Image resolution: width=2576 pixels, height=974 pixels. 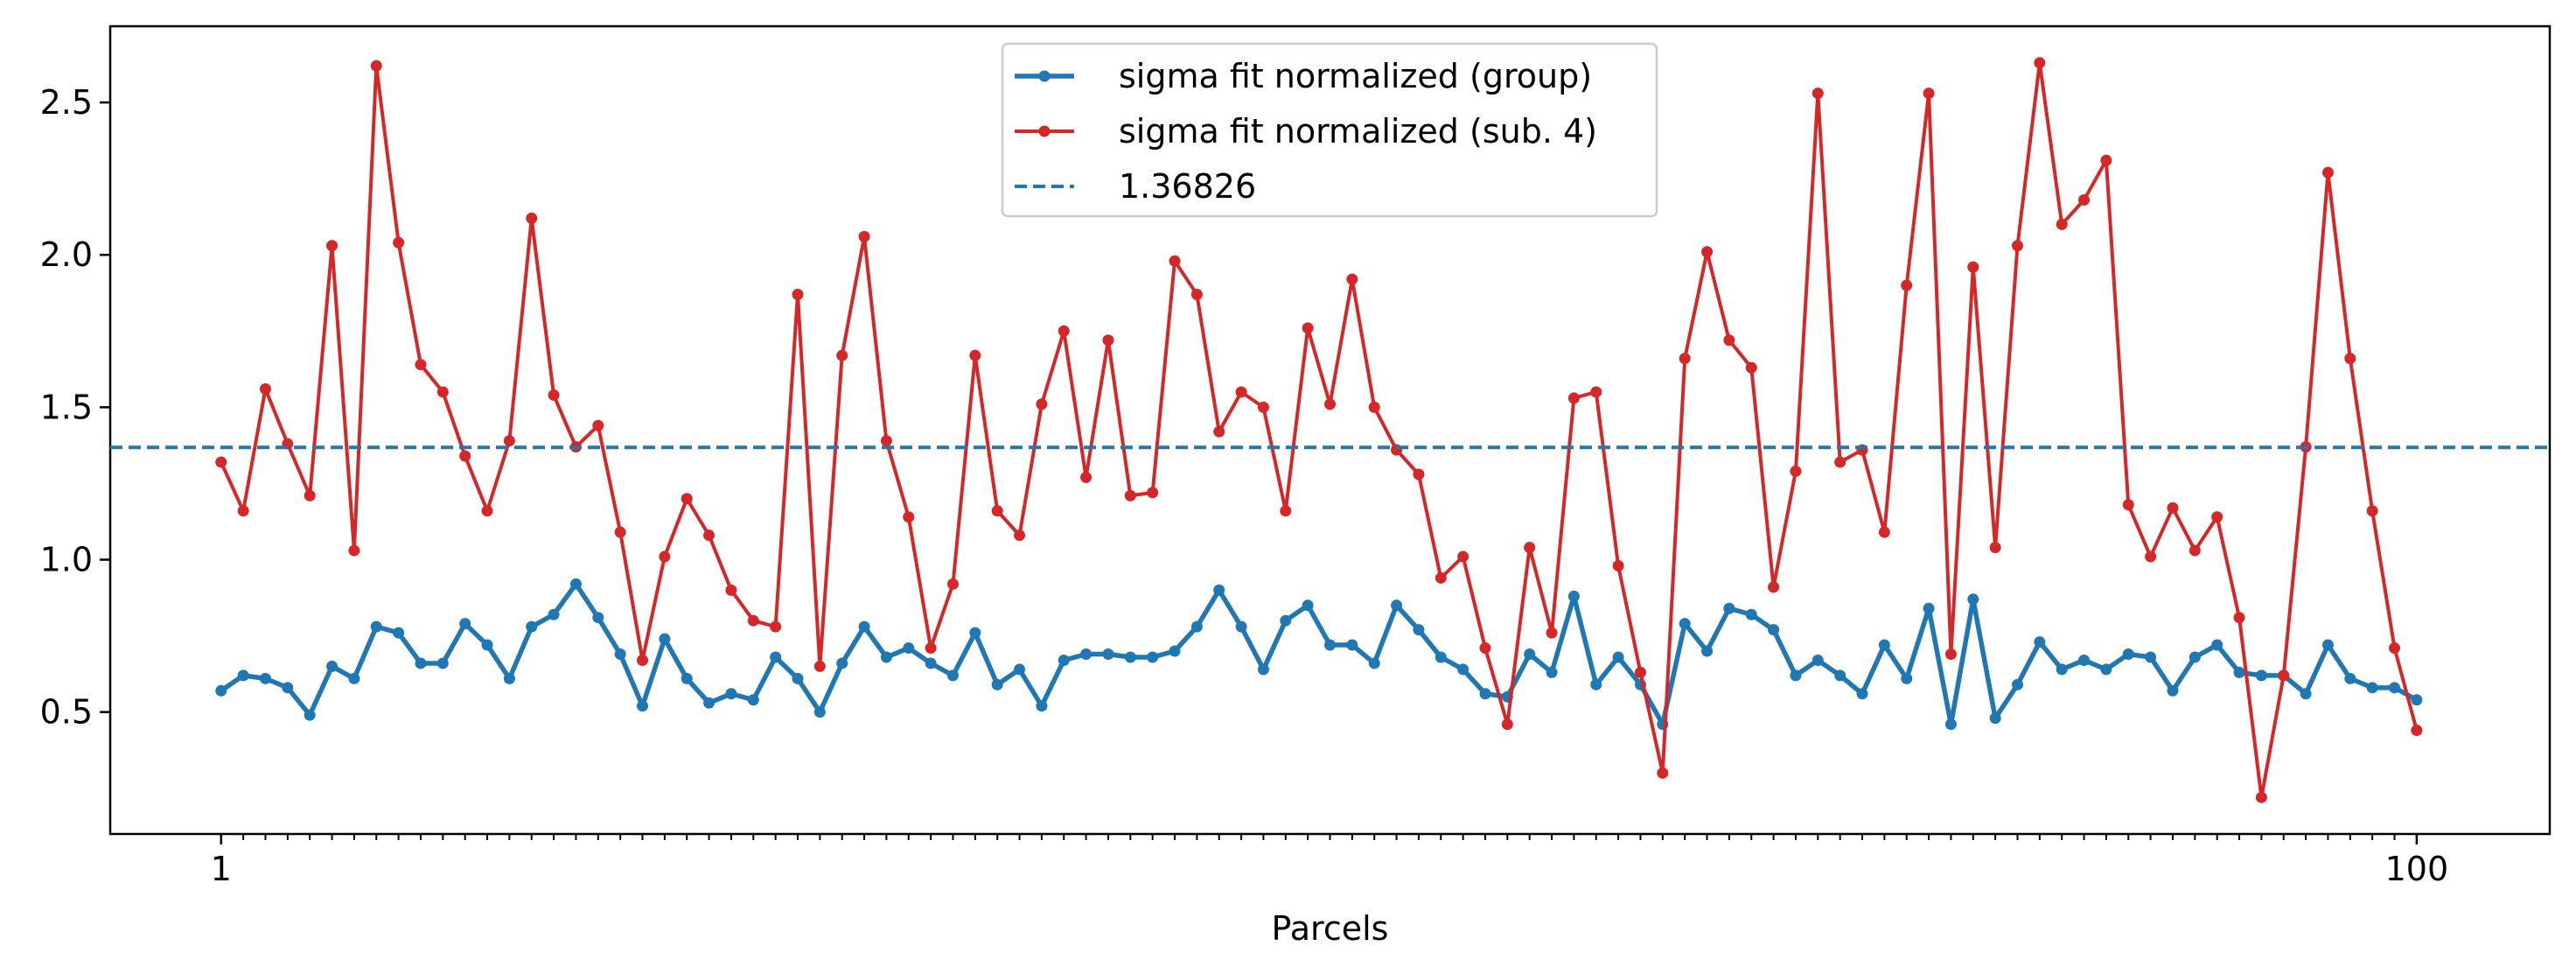 I want to click on legend-label: 1.36826, so click(x=1187, y=186).